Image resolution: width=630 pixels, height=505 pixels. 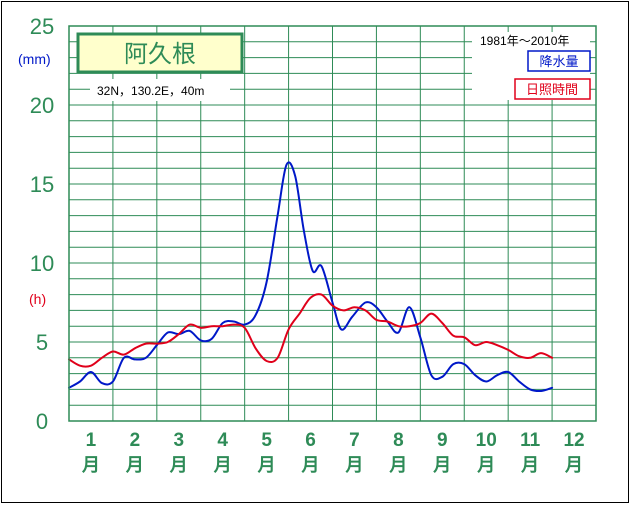 I want to click on x-axis-ticks: 1 月 2 月 3 月 4 月 5 月 6 月 7 月 8 月 9 月 10 月 11 月 12 月, so click(x=333, y=452).